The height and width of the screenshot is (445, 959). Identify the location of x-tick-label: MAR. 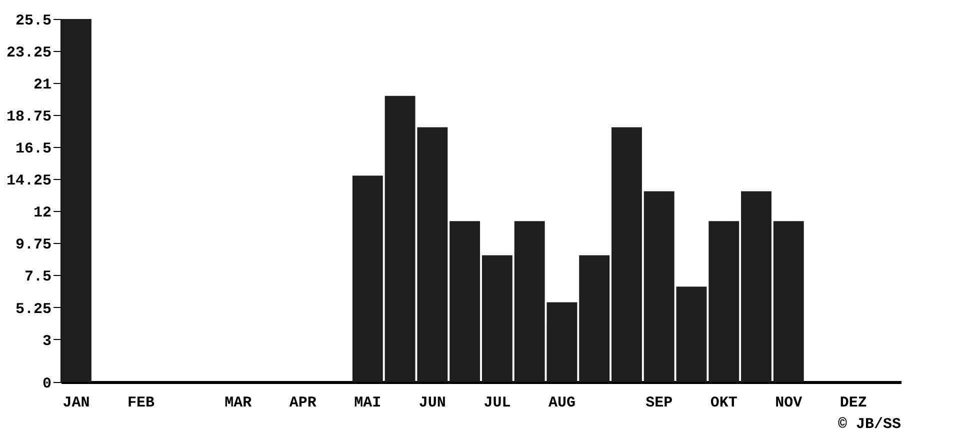
(238, 403).